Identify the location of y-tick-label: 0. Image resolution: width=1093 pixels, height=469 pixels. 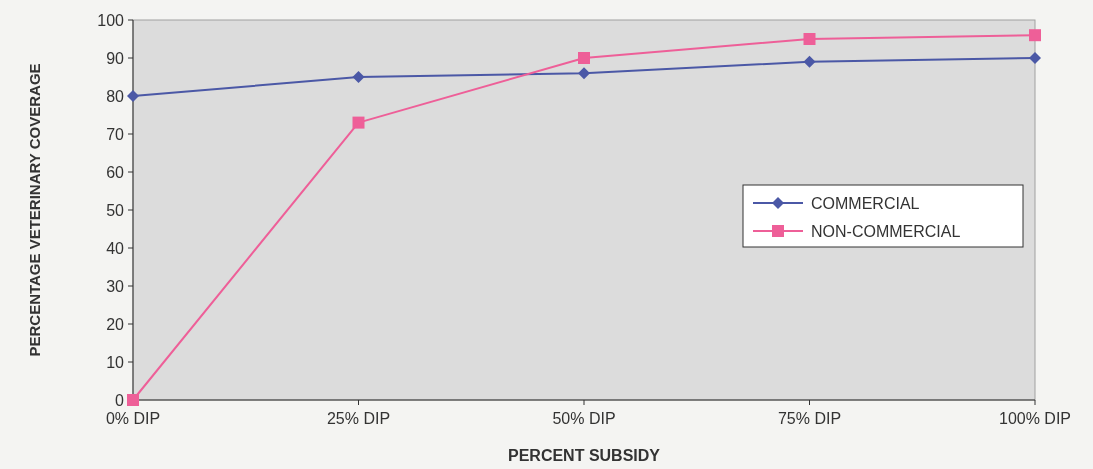
(120, 400).